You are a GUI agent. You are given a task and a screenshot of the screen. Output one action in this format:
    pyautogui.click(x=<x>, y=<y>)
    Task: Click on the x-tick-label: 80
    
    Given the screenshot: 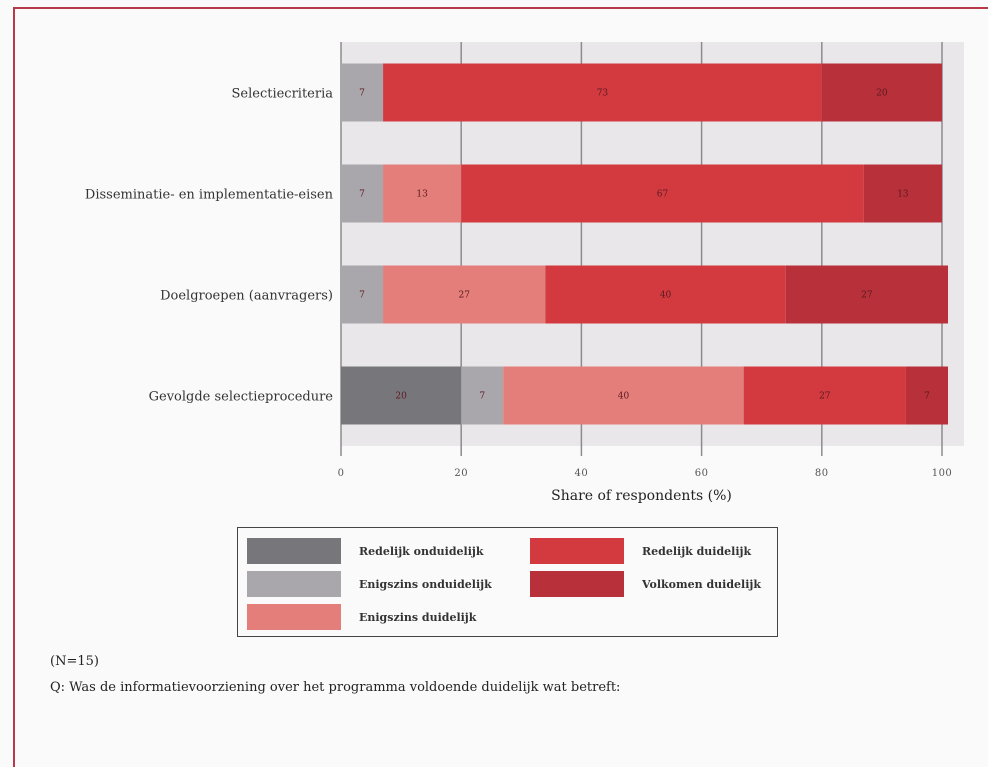 What is the action you would take?
    pyautogui.click(x=822, y=473)
    